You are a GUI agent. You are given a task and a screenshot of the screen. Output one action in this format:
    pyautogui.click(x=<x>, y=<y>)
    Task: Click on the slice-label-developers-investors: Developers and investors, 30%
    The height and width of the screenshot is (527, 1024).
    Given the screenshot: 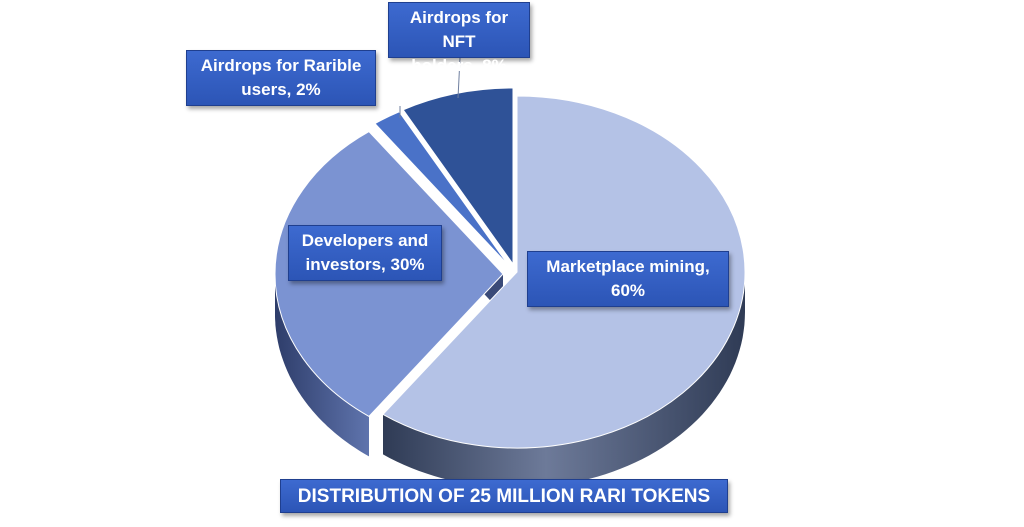 What is the action you would take?
    pyautogui.click(x=365, y=253)
    